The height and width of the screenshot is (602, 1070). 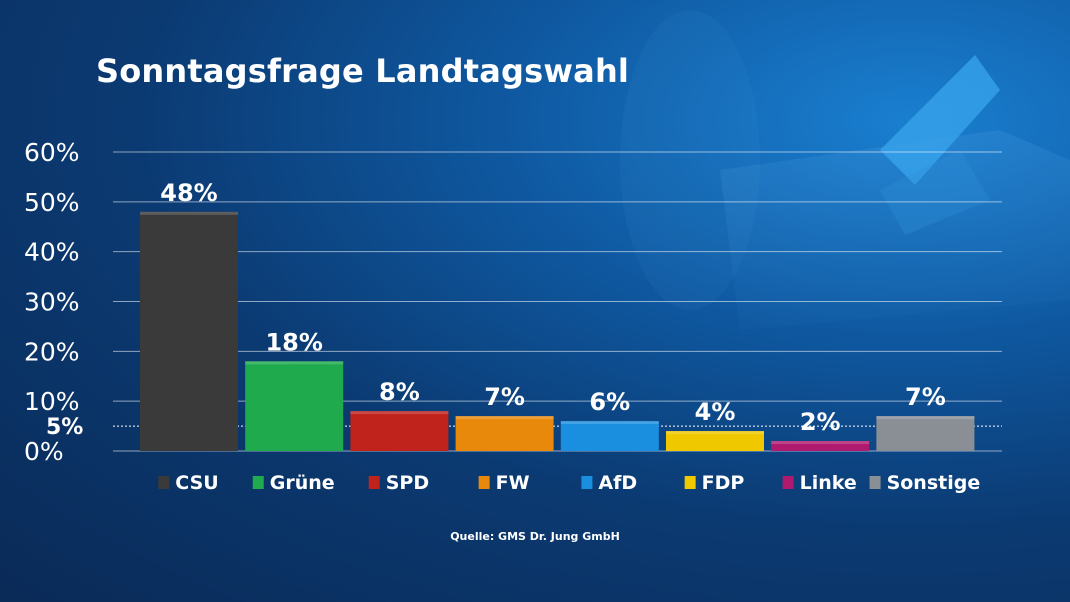 I want to click on y-tick-label: 60%, so click(x=52, y=152).